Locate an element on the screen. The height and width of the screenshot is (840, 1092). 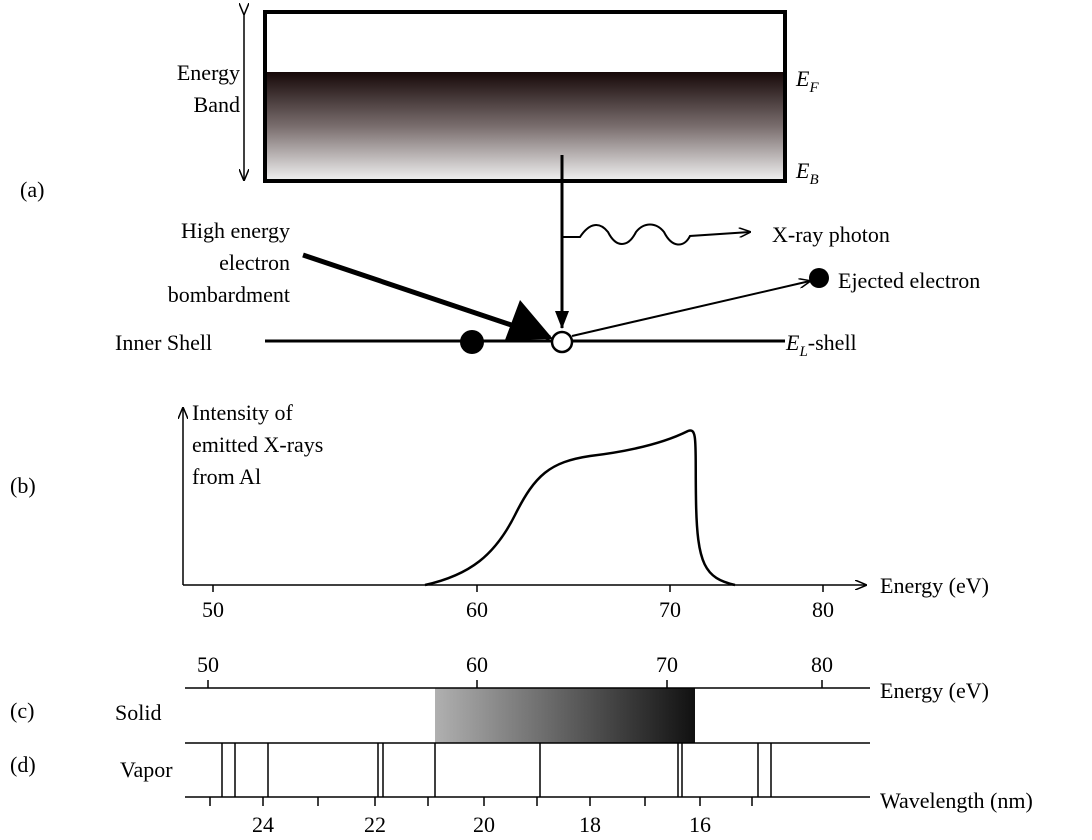
solid-spectrum is located at coordinates (565, 715).